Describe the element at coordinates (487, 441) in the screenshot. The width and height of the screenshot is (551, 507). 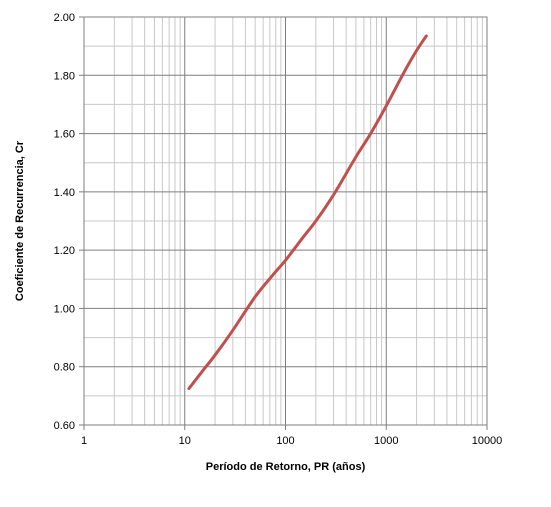
I see `x-tick-label: 10000` at that location.